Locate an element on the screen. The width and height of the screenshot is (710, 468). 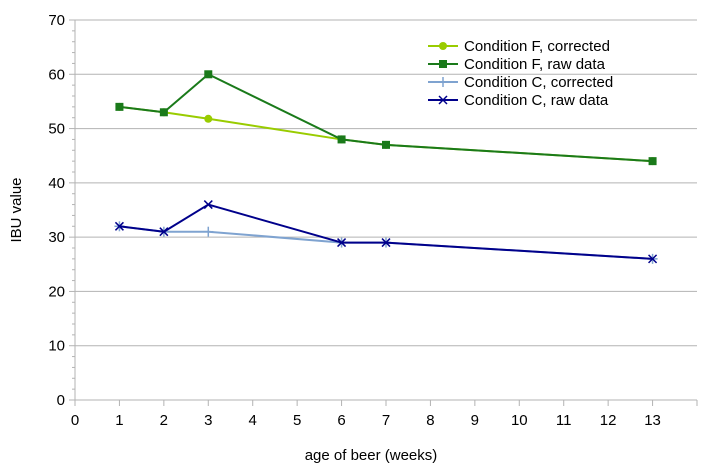
x-tick-label: 12 is located at coordinates (608, 420).